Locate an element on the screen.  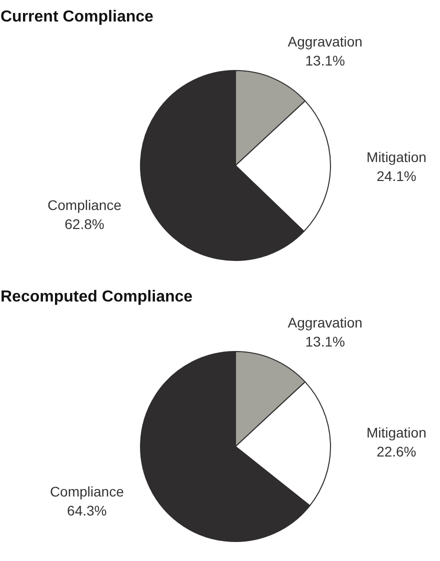
chart-title: Recomputed Compliance is located at coordinates (96, 297).